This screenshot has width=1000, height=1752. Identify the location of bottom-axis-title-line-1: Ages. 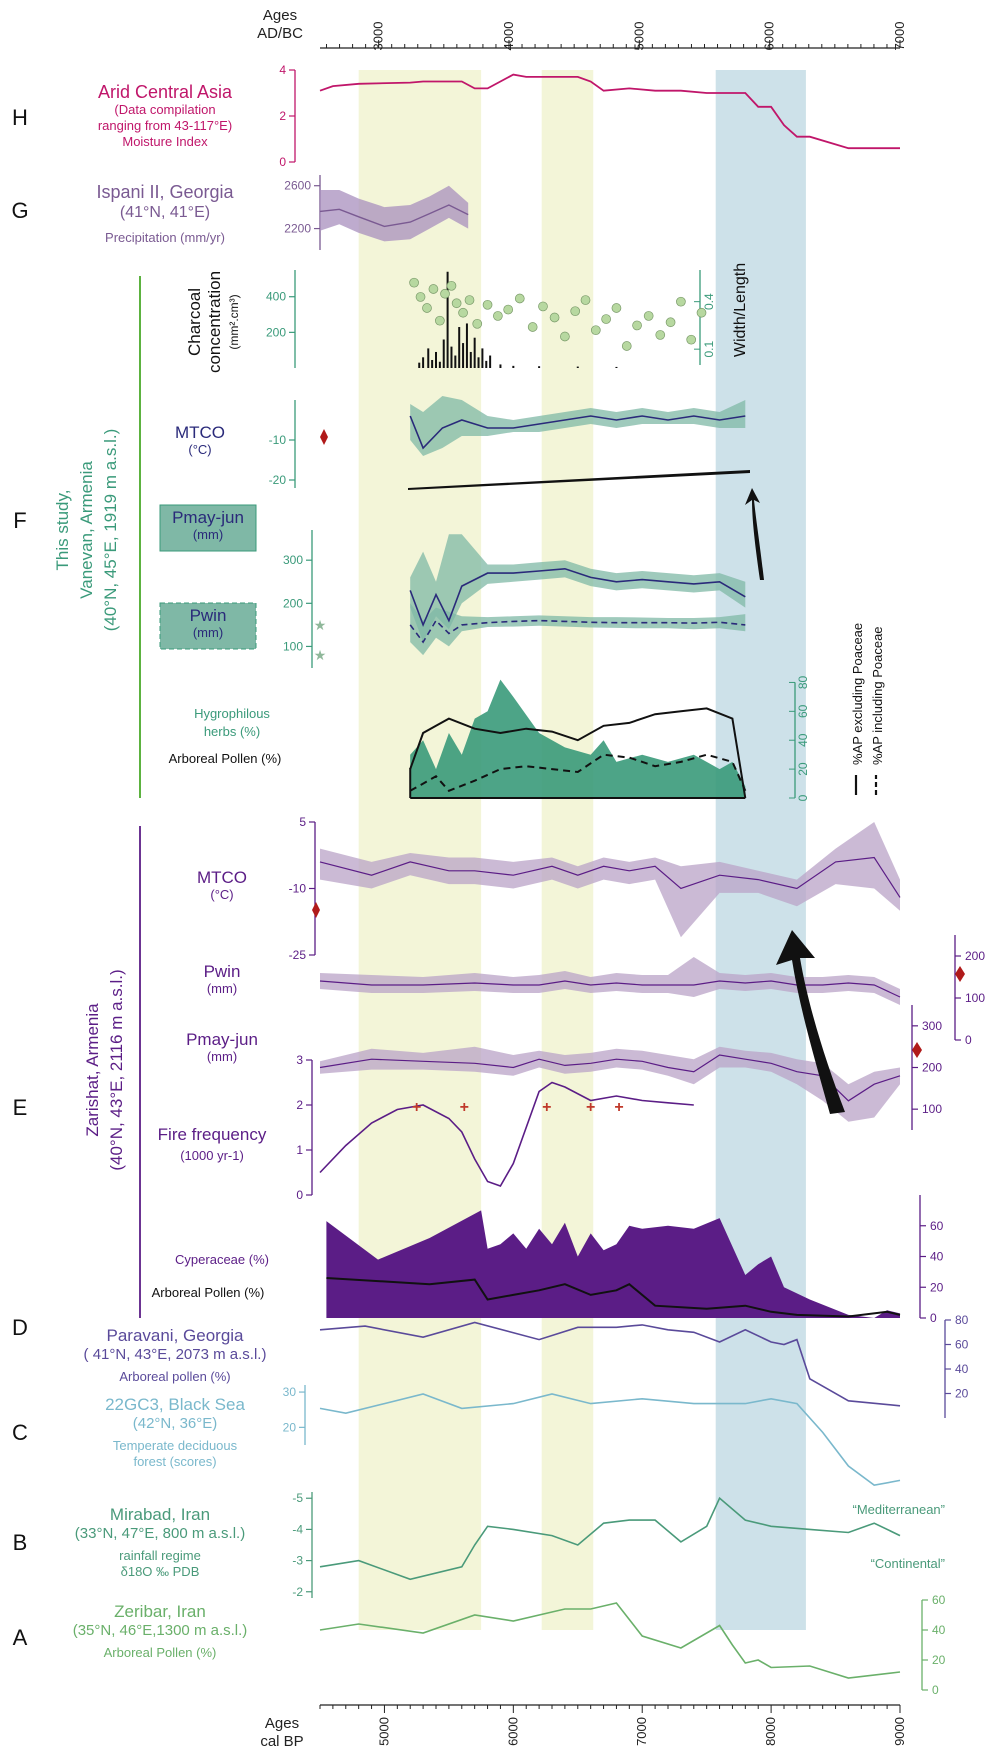
(282, 1723).